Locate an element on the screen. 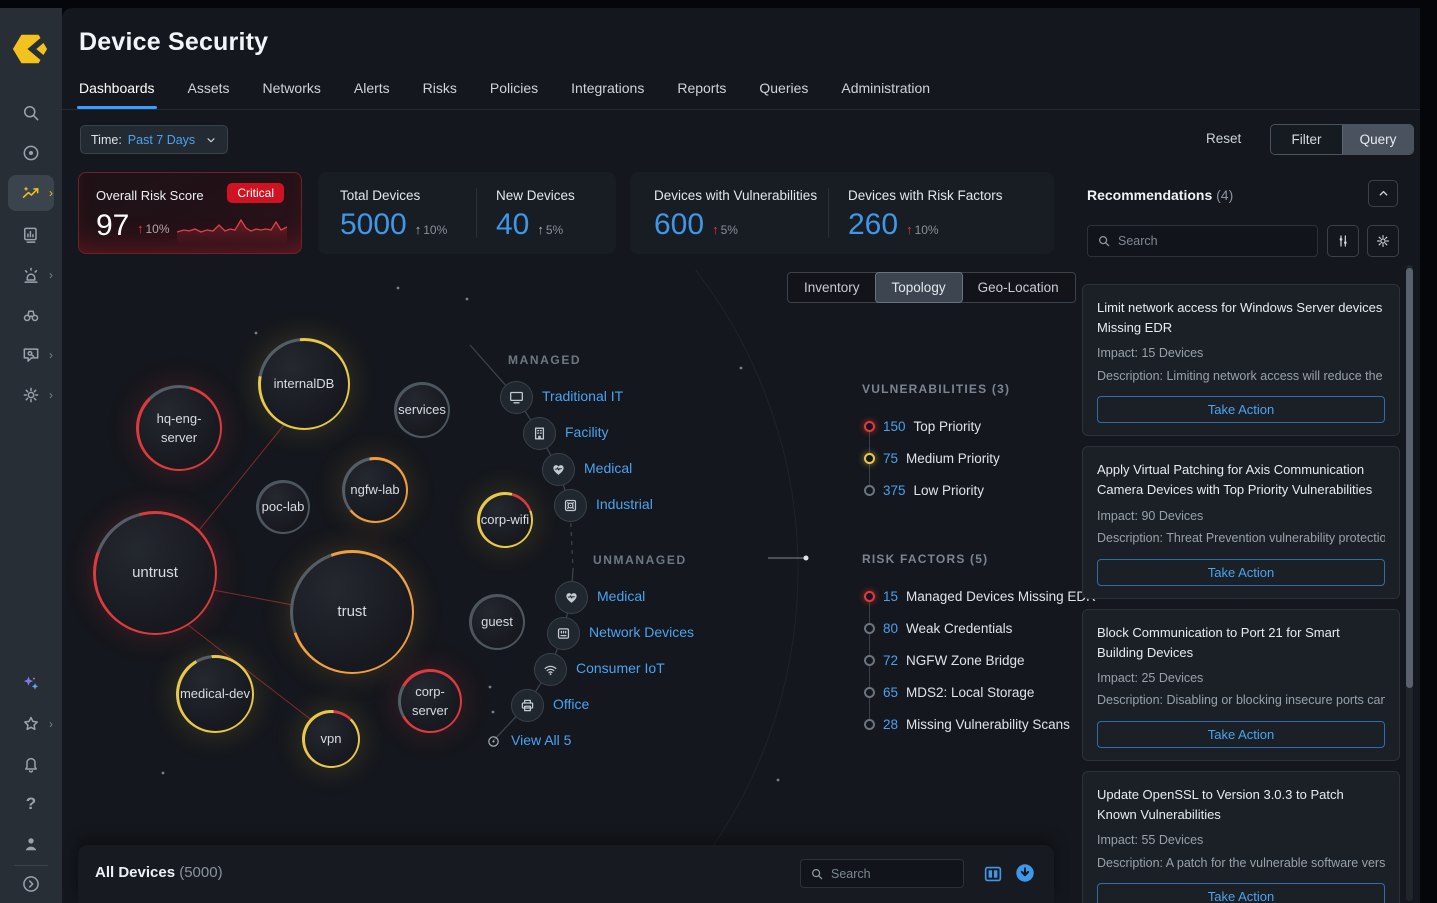  rail-item-help: ? is located at coordinates (31, 804).